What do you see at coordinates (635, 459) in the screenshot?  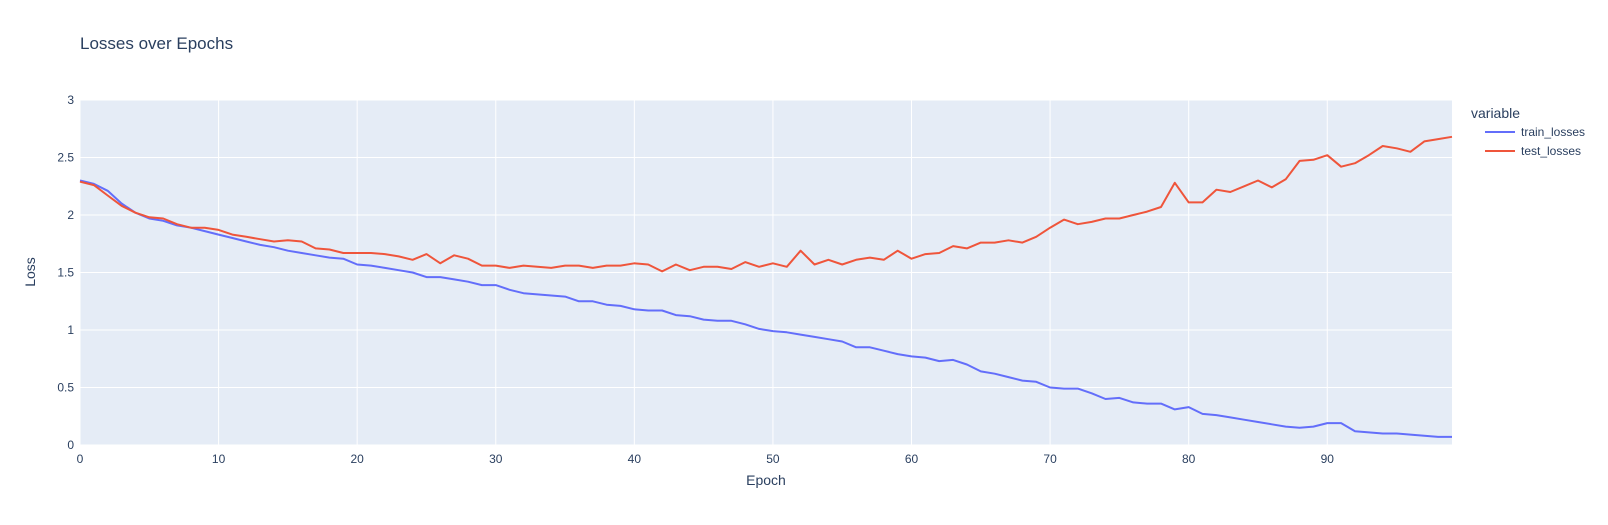 I see `x-tick-label: 40` at bounding box center [635, 459].